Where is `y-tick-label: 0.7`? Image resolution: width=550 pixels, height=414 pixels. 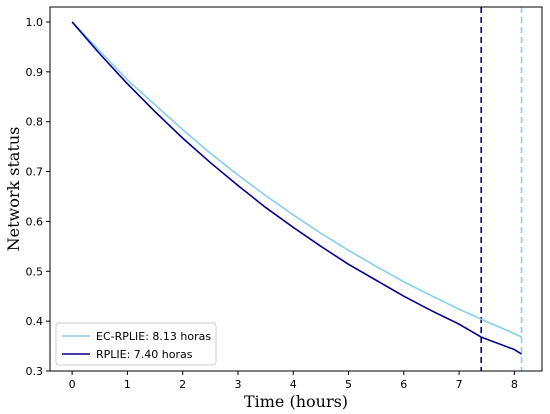 y-tick-label: 0.7 is located at coordinates (35, 172).